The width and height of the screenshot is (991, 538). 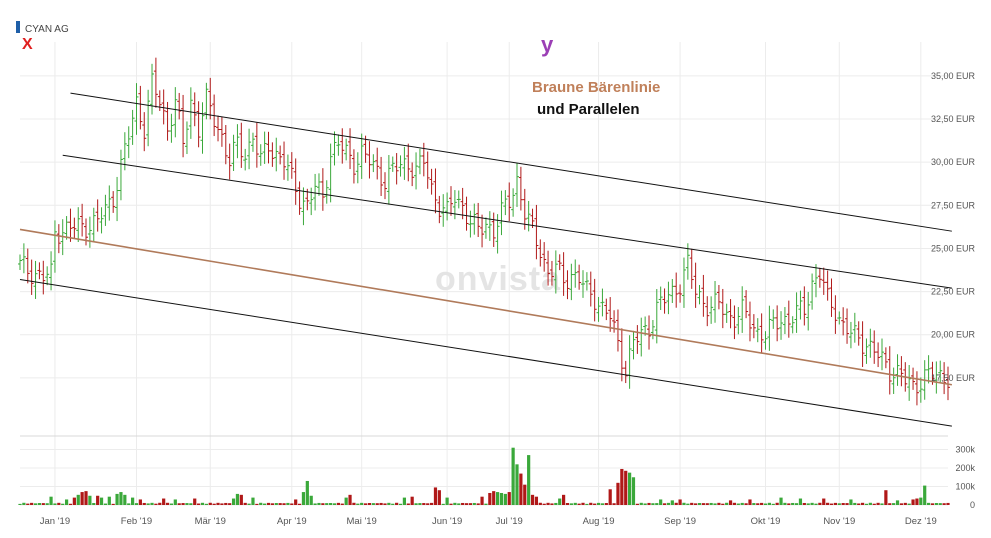 I want to click on volume-bars, so click(x=484, y=476).